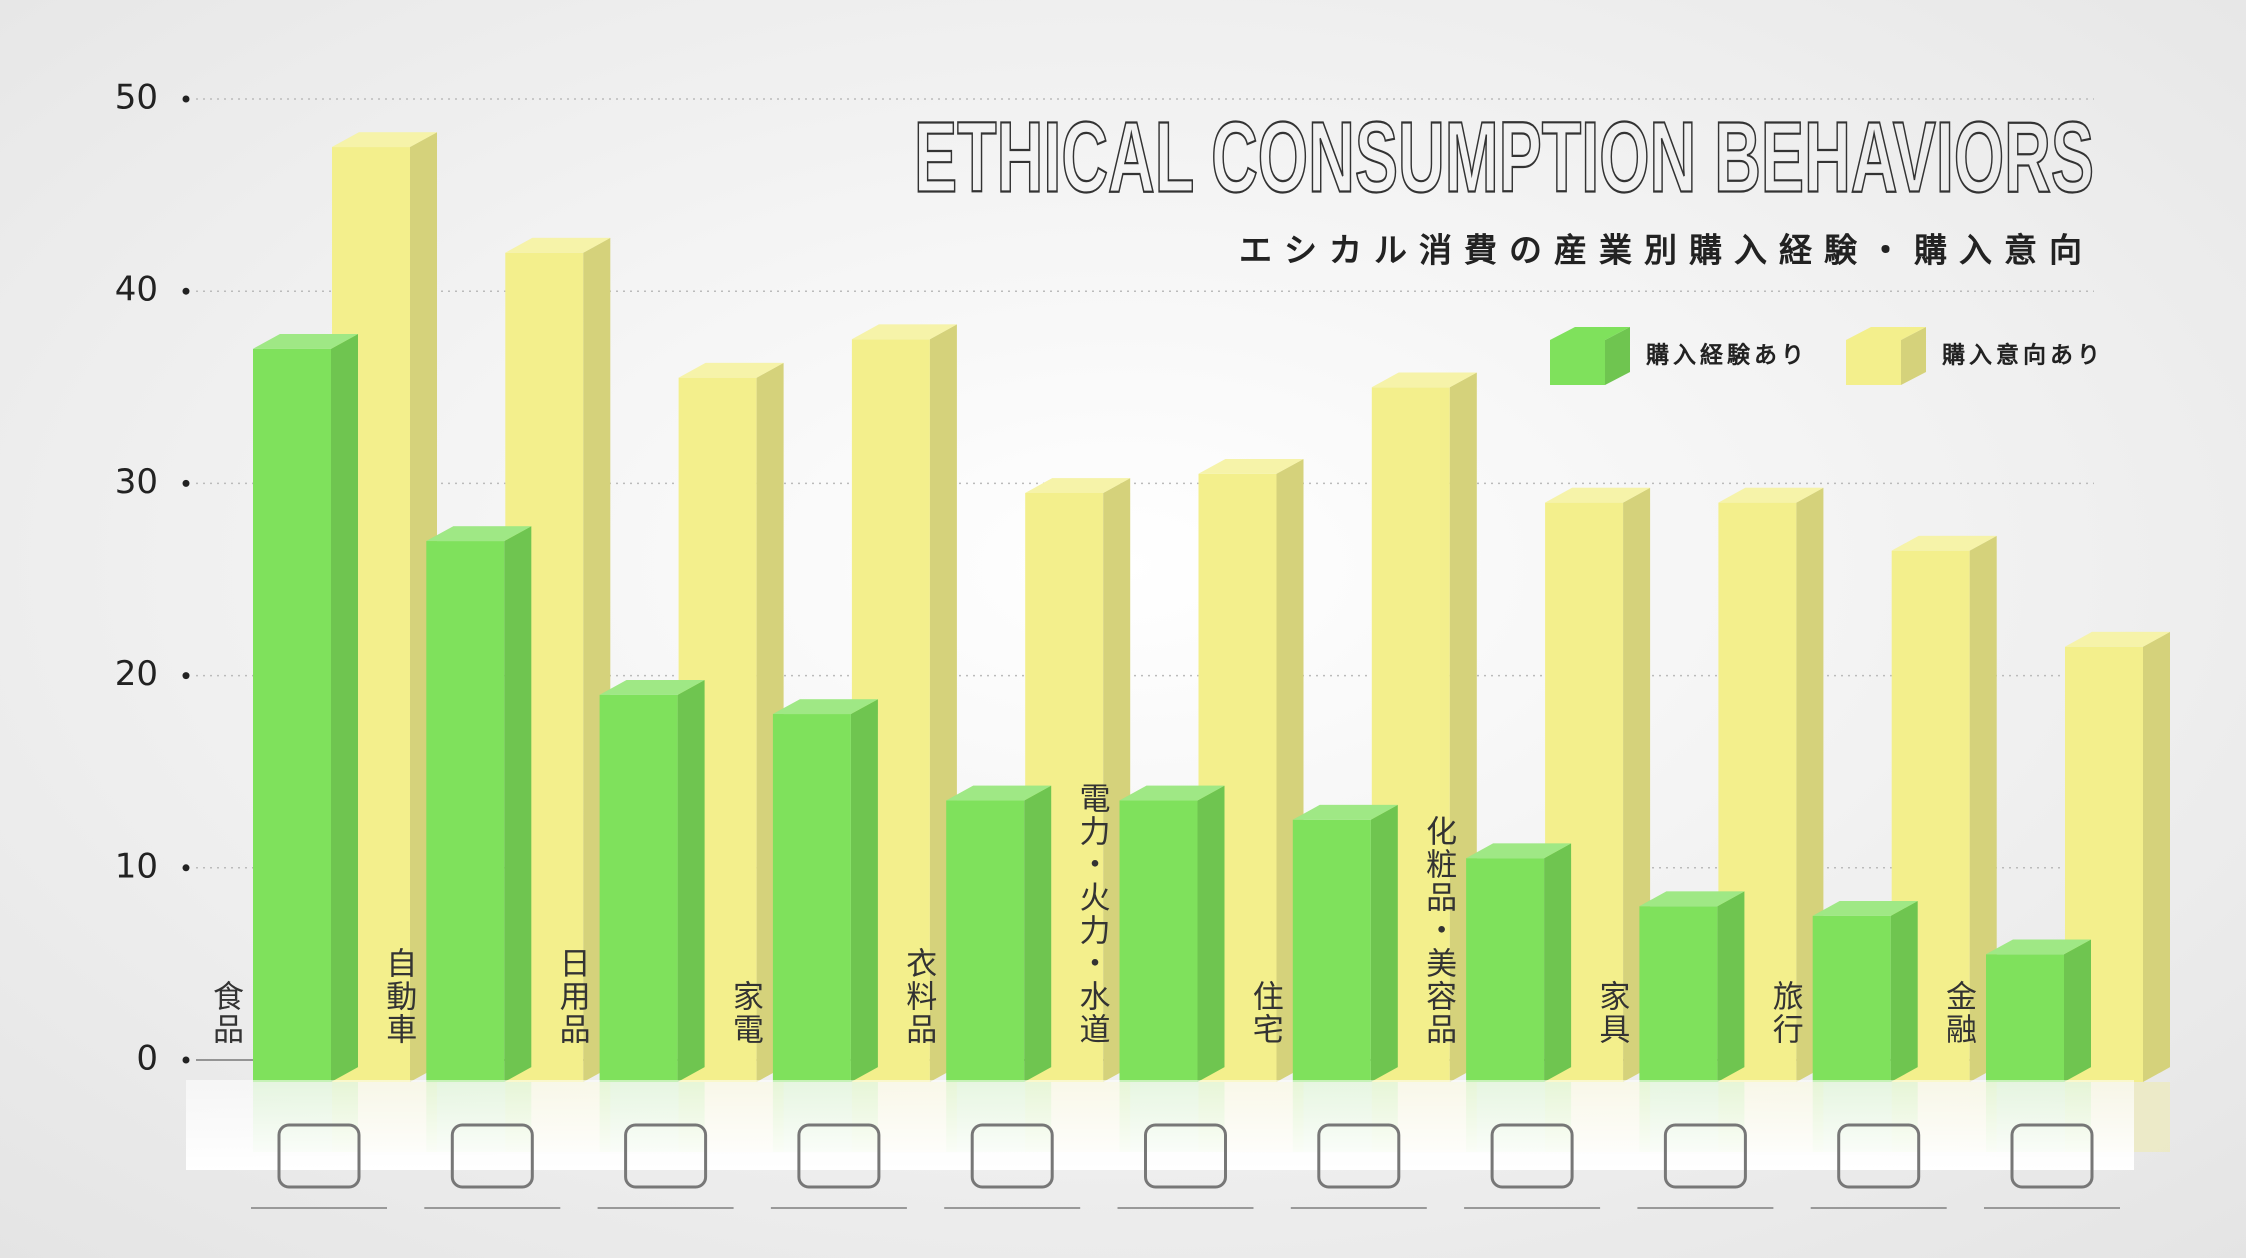 Image resolution: width=2246 pixels, height=1258 pixels. What do you see at coordinates (136, 482) in the screenshot?
I see `y-tick-label: 30` at bounding box center [136, 482].